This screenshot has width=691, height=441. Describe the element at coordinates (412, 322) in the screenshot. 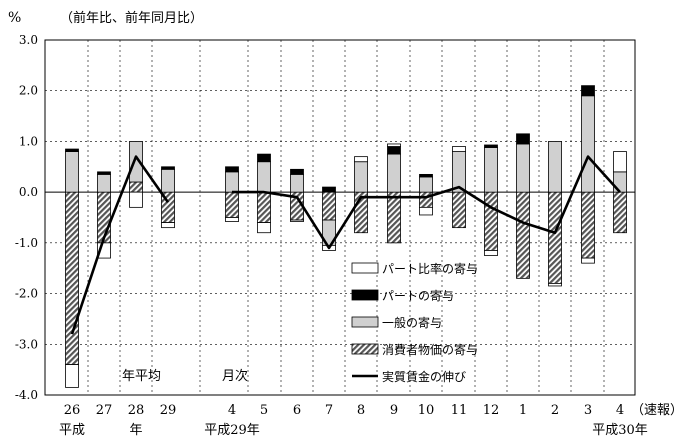

I see `legend-label: 一般の寄与` at that location.